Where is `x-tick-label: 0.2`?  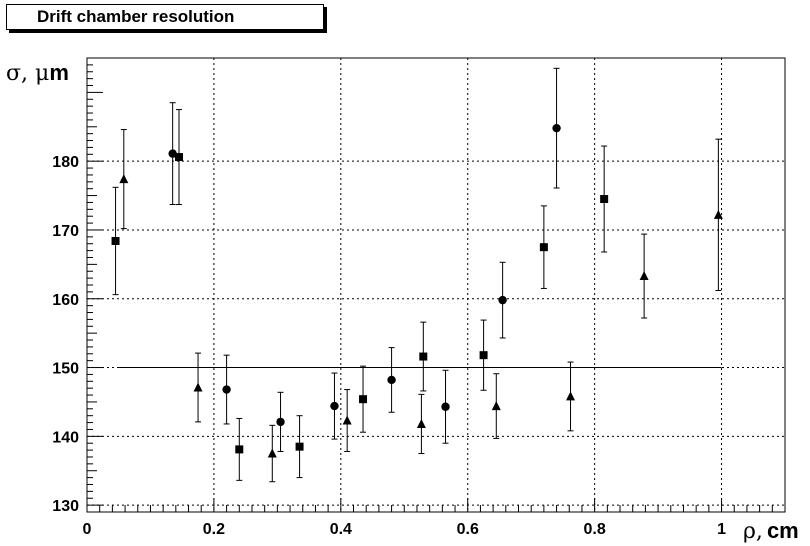 x-tick-label: 0.2 is located at coordinates (214, 529).